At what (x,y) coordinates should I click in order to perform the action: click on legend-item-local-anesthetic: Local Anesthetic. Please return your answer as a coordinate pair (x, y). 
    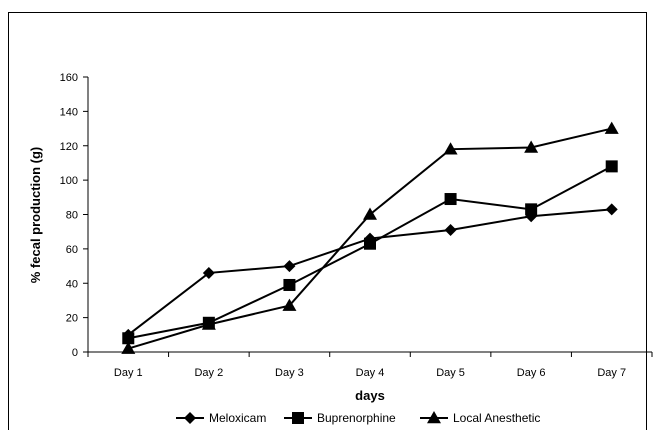
    Looking at the image, I should click on (480, 418).